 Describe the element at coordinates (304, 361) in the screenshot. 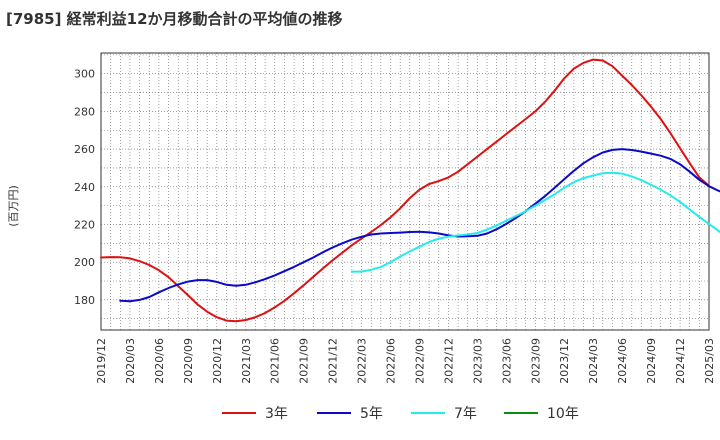

I see `x-tick-label: 2021/09` at that location.